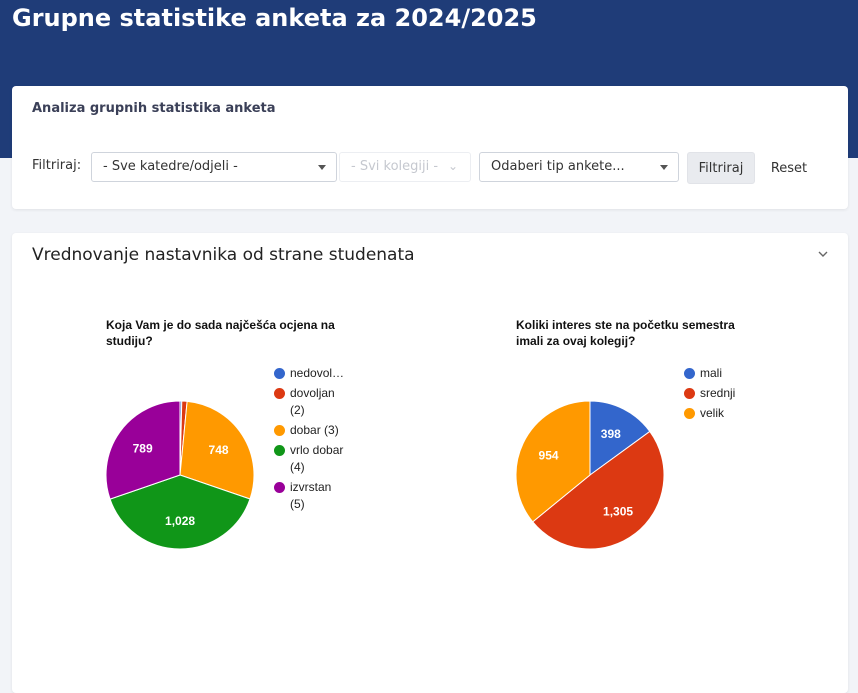 This screenshot has width=858, height=693. I want to click on slice-data-label: 789, so click(143, 448).